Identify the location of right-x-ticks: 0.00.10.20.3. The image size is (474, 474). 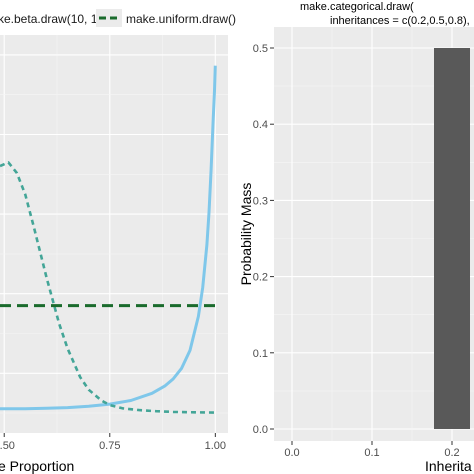
(372, 450).